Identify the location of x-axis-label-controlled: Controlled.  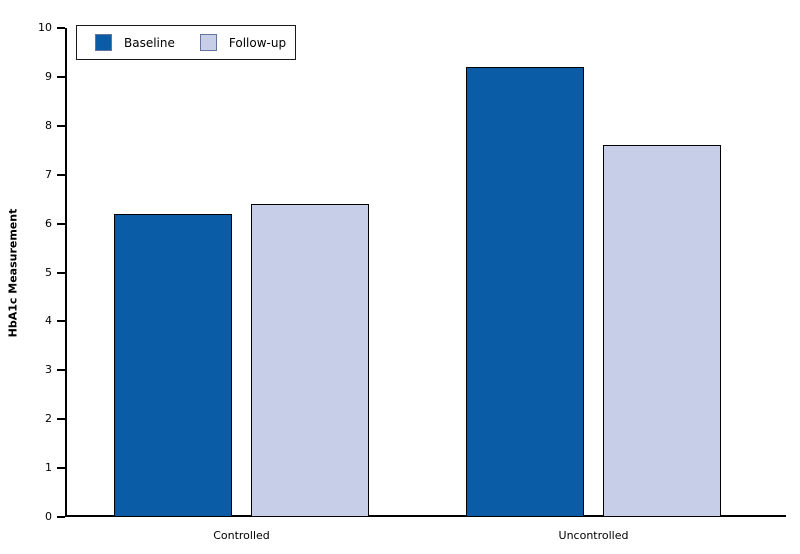
(241, 535).